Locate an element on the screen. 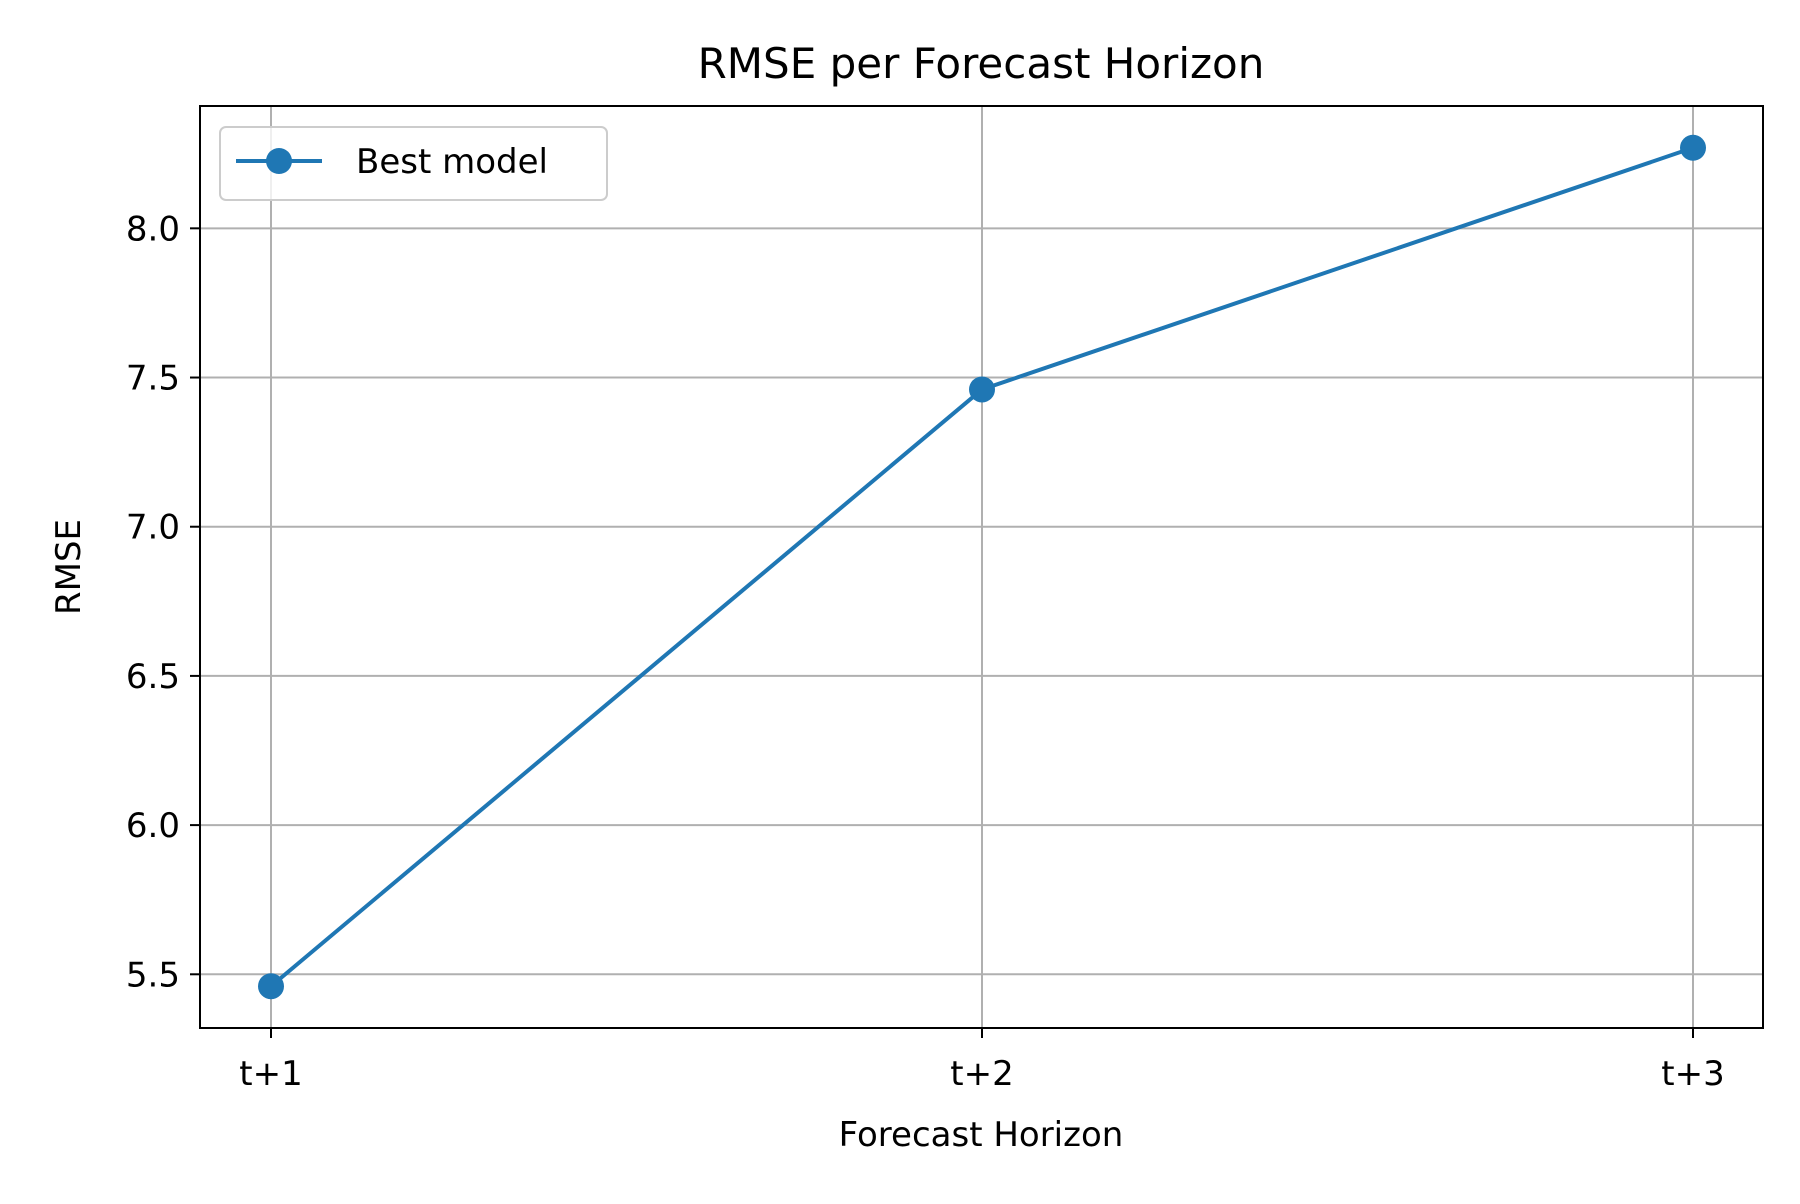 This screenshot has height=1204, width=1800. legend-label-best-model: Best model is located at coordinates (452, 162).